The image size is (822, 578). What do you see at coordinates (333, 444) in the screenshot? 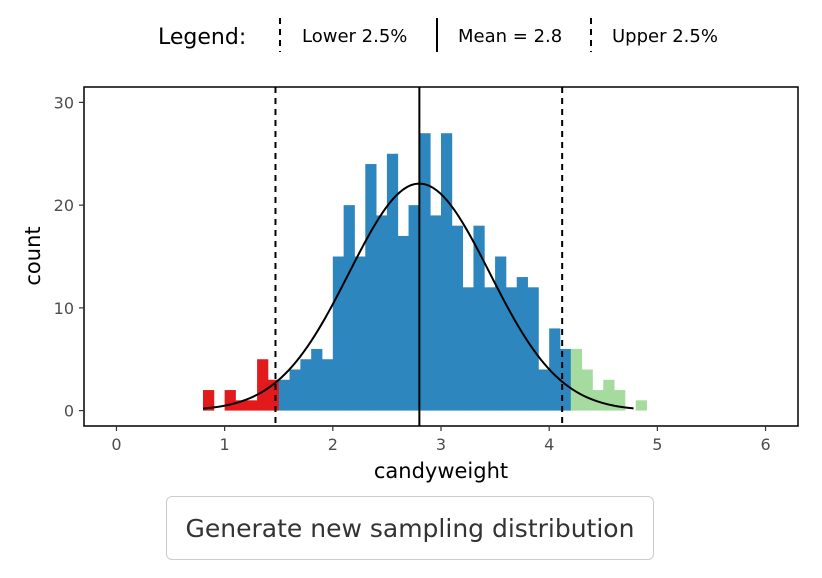
I see `x-tick-label: 2` at bounding box center [333, 444].